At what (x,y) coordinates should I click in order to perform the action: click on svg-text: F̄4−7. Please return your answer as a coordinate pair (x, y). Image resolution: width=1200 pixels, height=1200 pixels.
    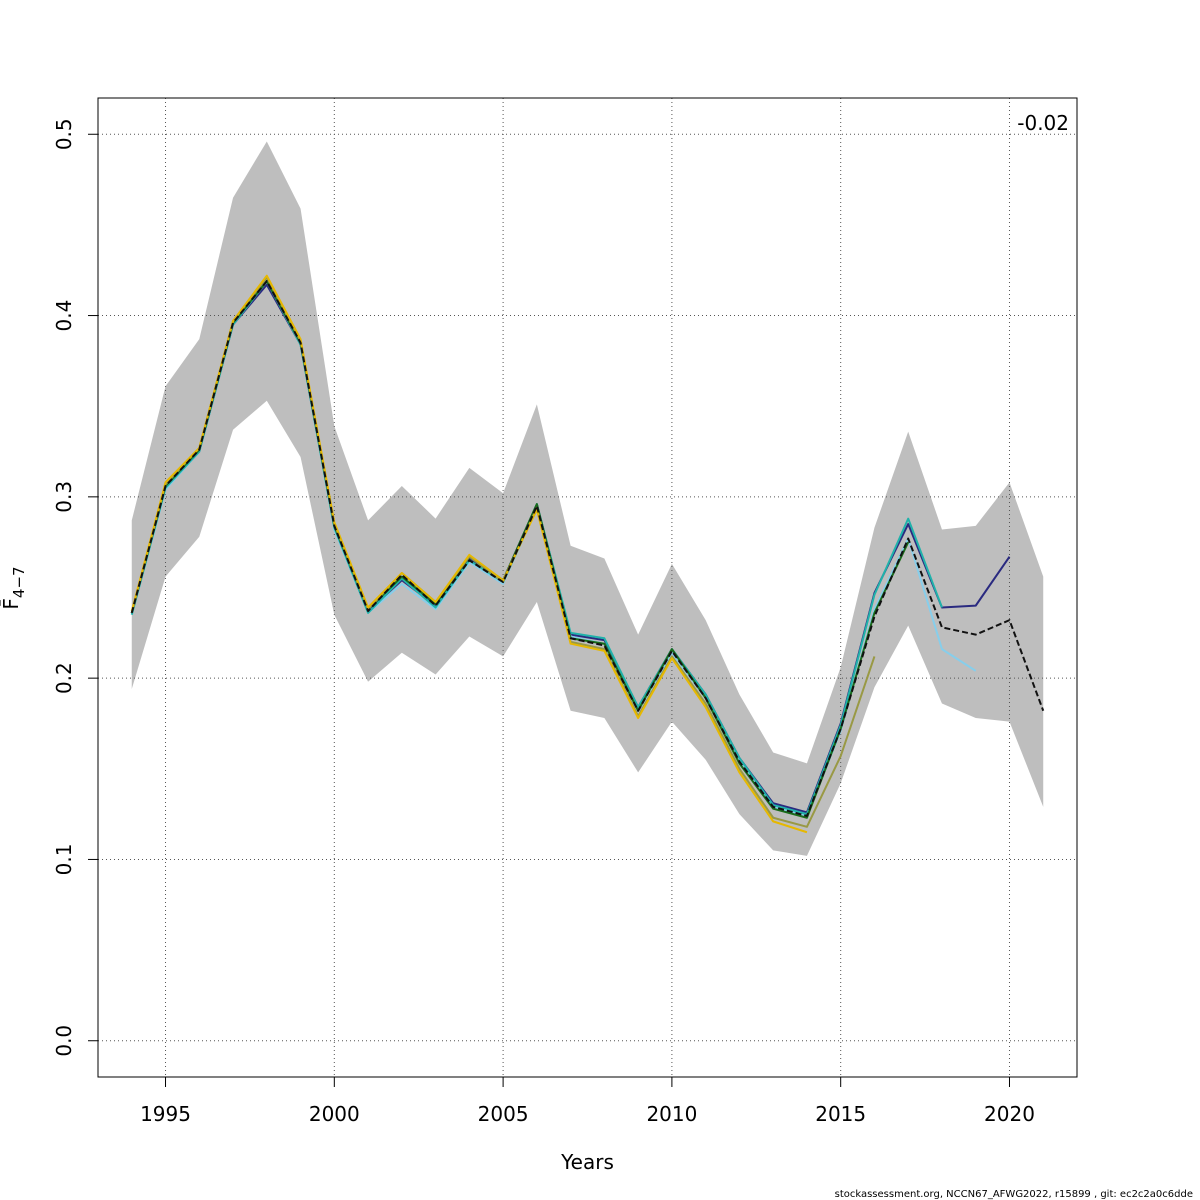
    Looking at the image, I should click on (14, 587).